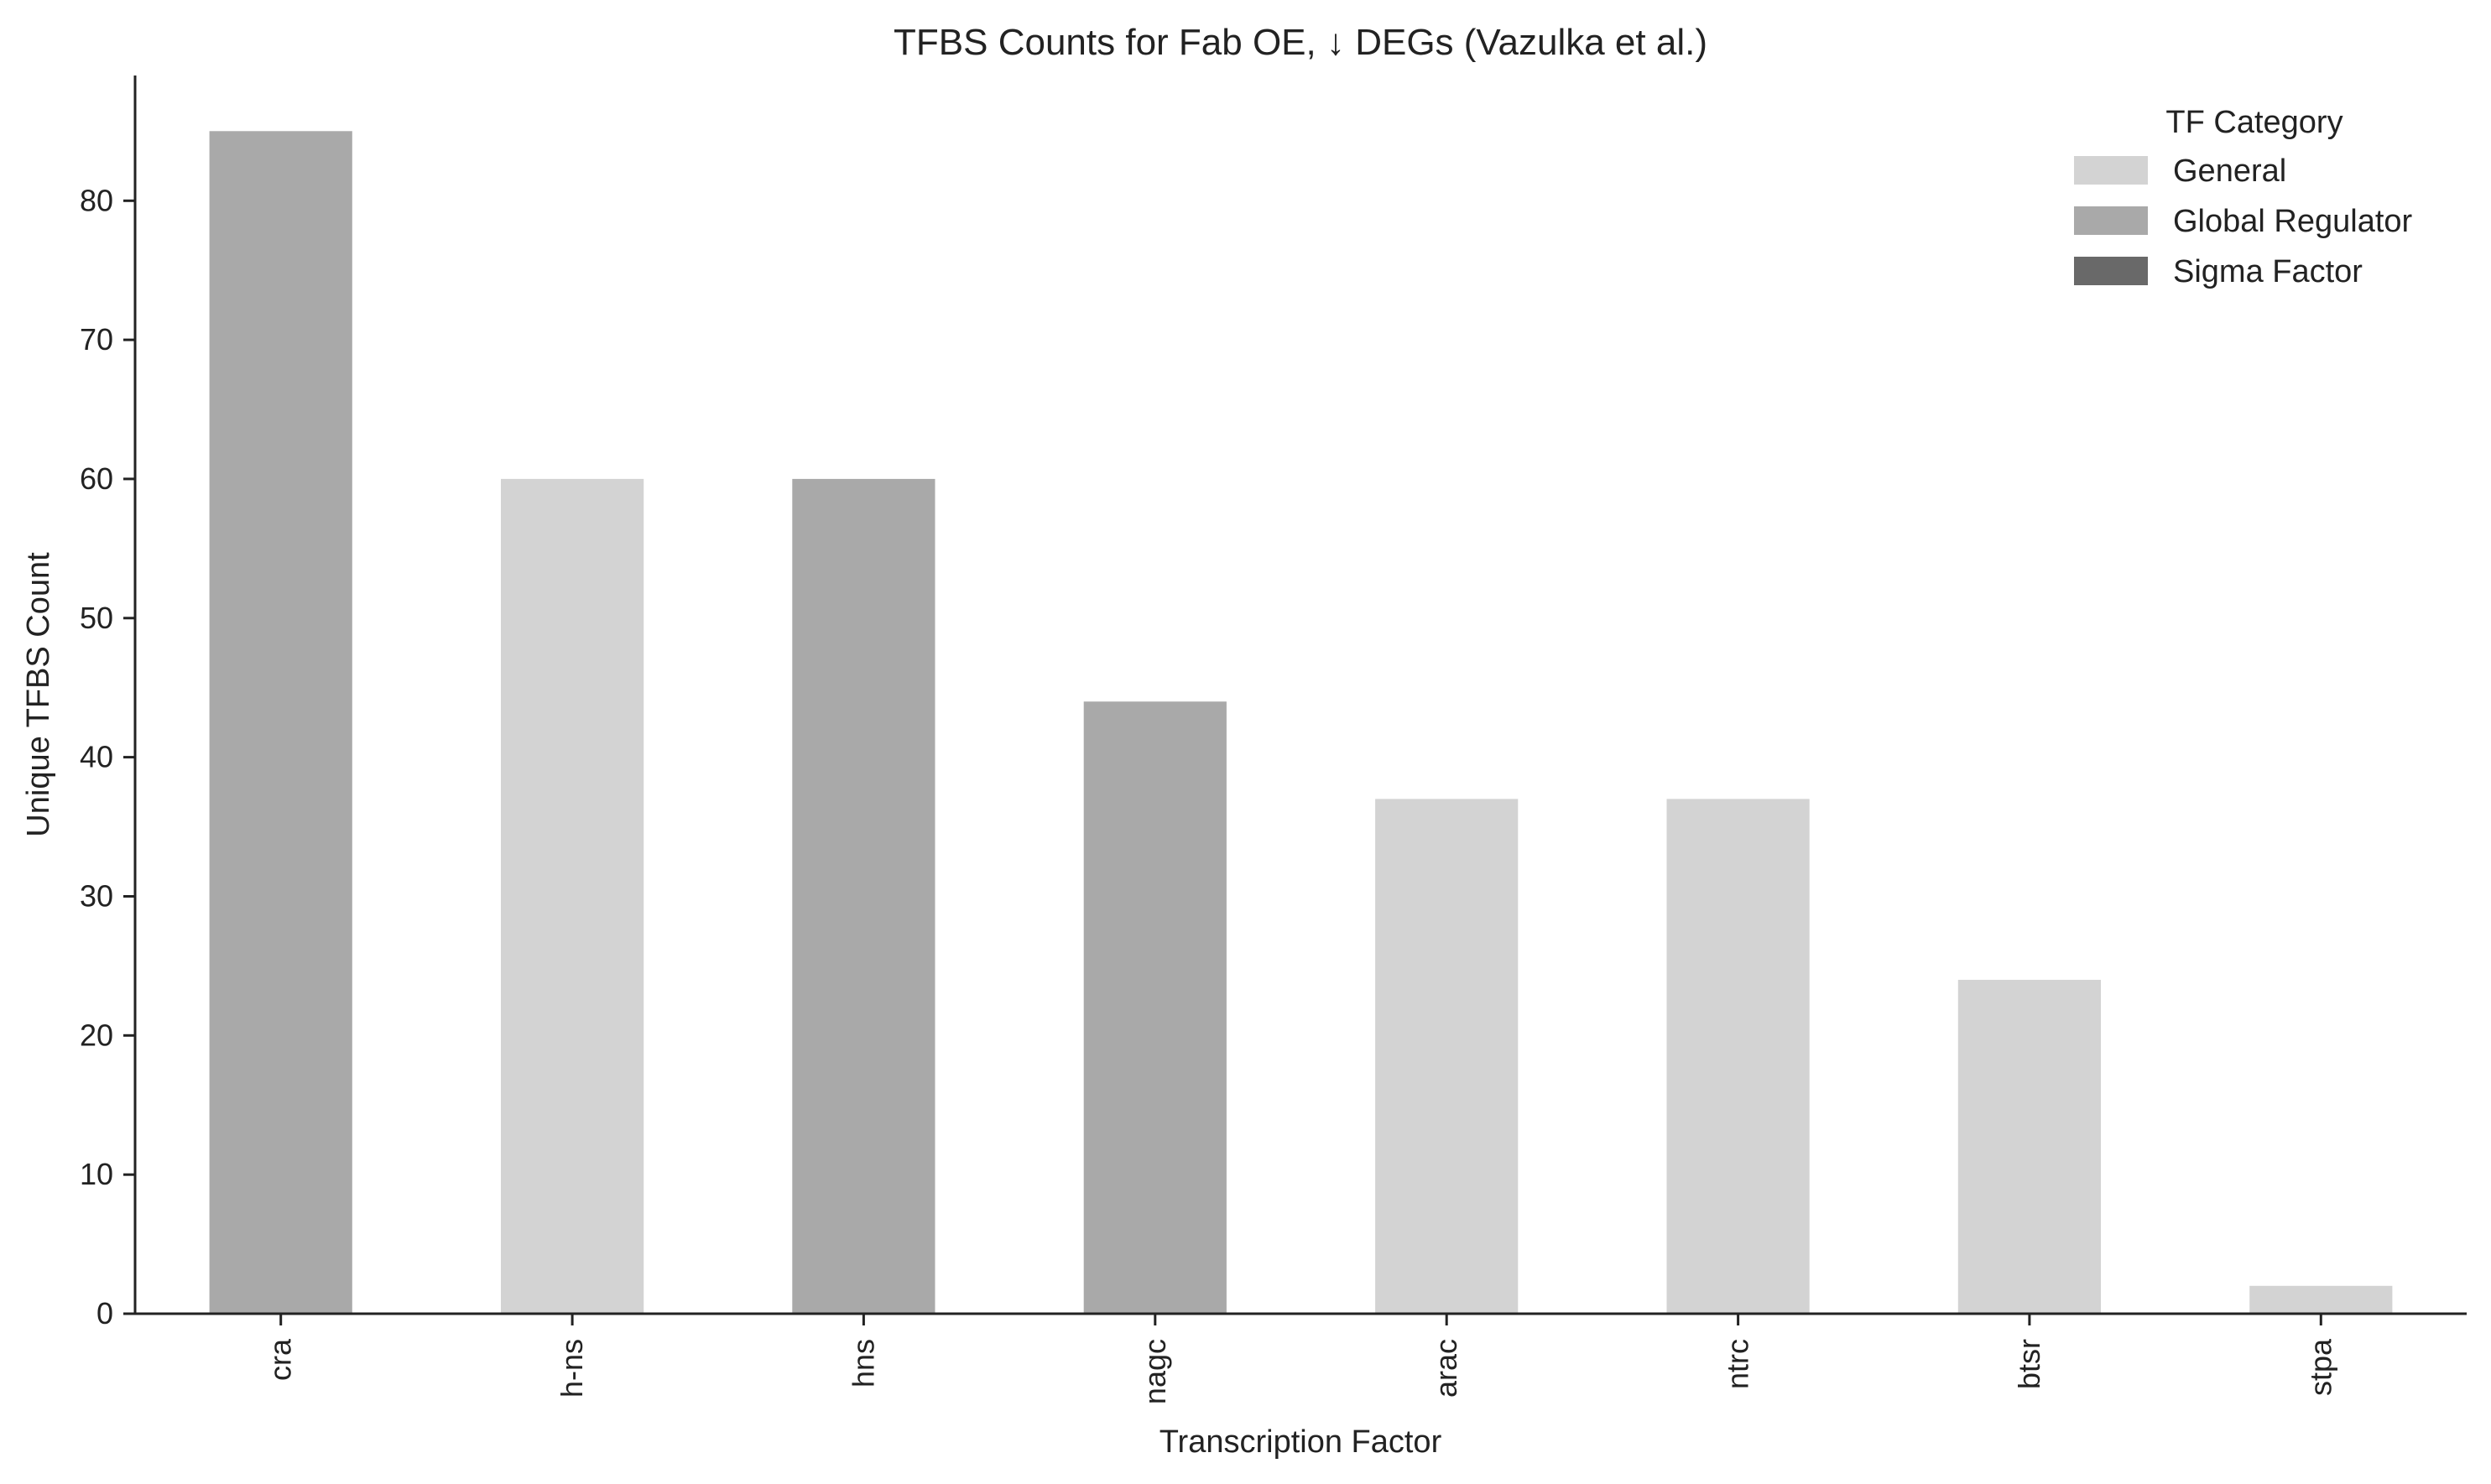 This screenshot has height=1484, width=2491. What do you see at coordinates (1738, 1056) in the screenshot?
I see `bar-ntrc` at bounding box center [1738, 1056].